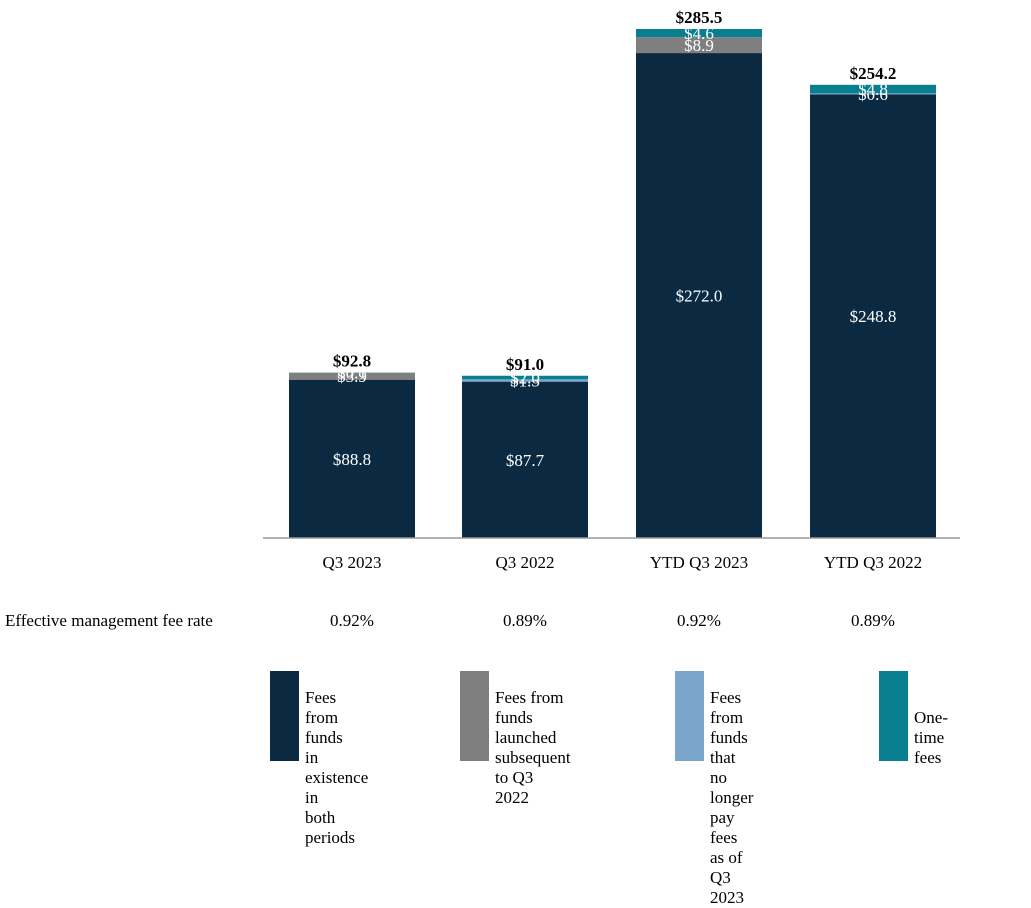 The width and height of the screenshot is (1031, 908). I want to click on segment-value-label: $87.7, so click(525, 460).